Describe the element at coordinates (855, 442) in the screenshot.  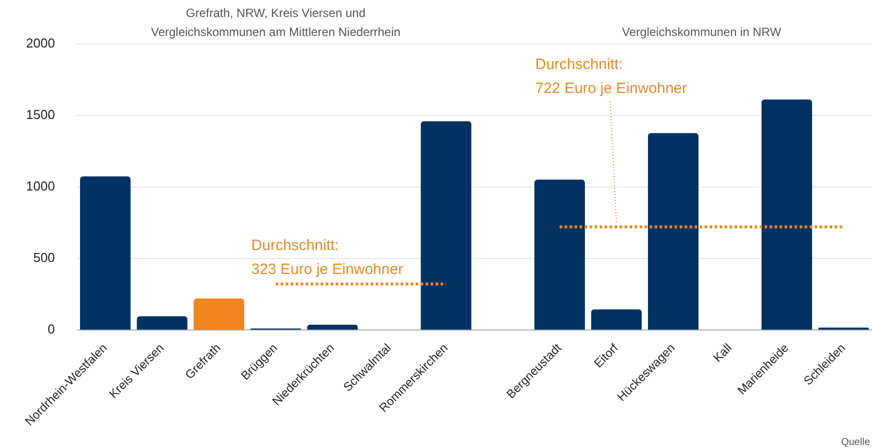
I see `text: Quelle` at that location.